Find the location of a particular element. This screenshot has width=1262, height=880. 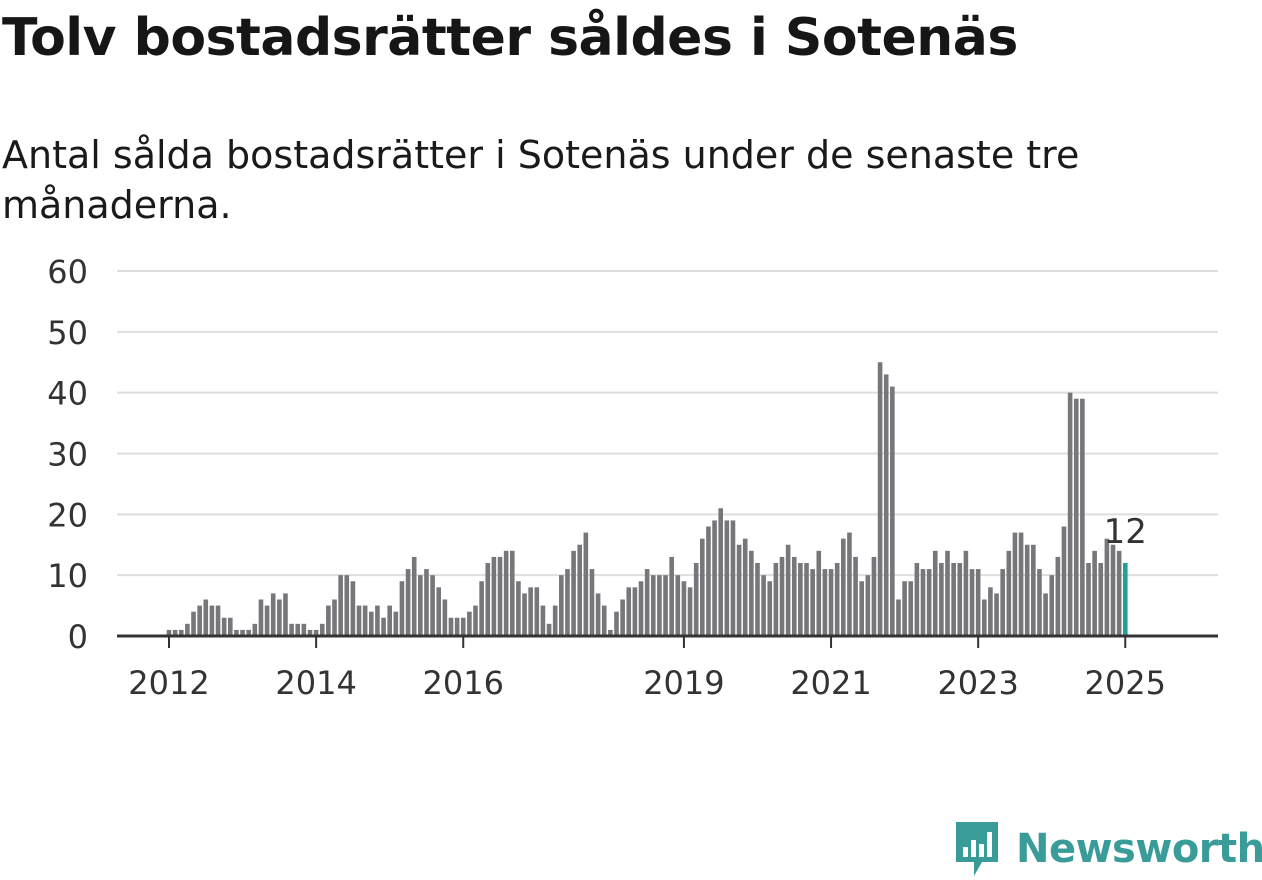

y-tick-label: 60 is located at coordinates (67, 272).